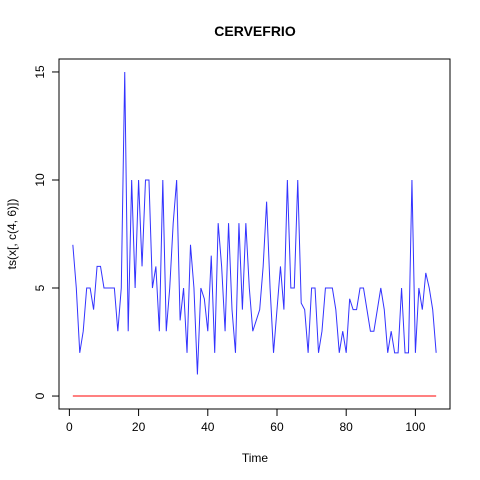  What do you see at coordinates (255, 458) in the screenshot?
I see `x-axis-label: Time` at bounding box center [255, 458].